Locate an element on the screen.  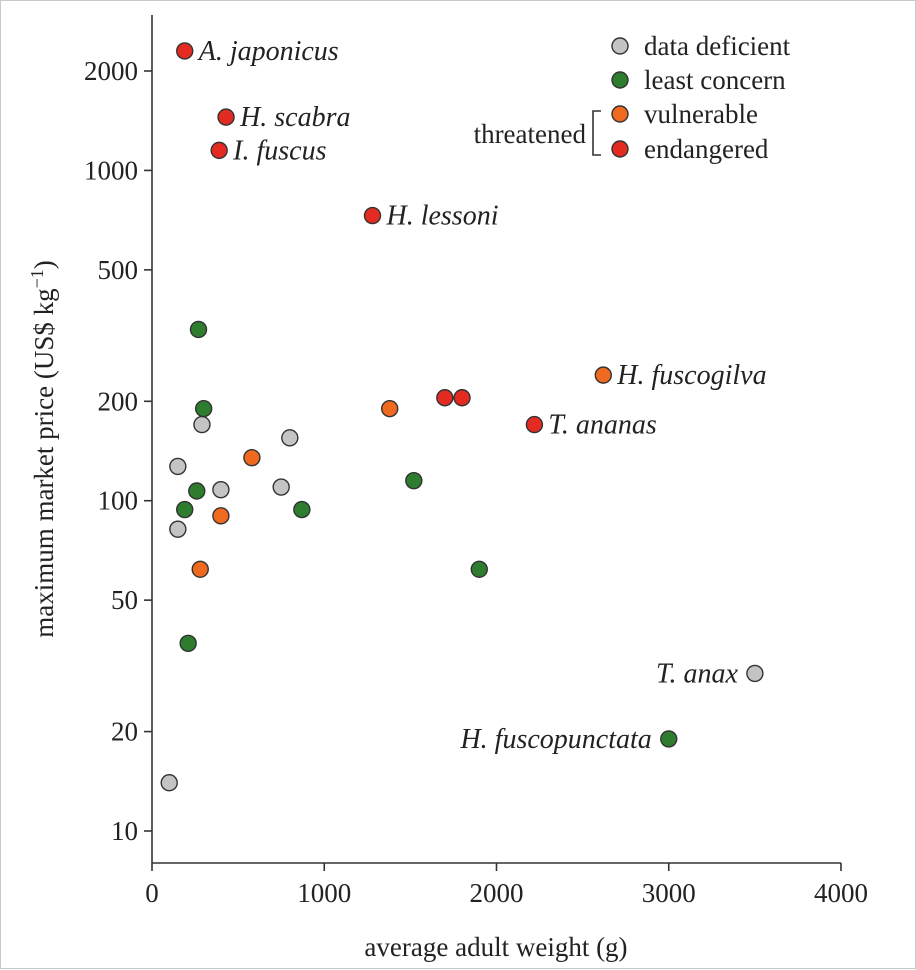
annotation-i-fuscus: I. fuscus is located at coordinates (279, 150).